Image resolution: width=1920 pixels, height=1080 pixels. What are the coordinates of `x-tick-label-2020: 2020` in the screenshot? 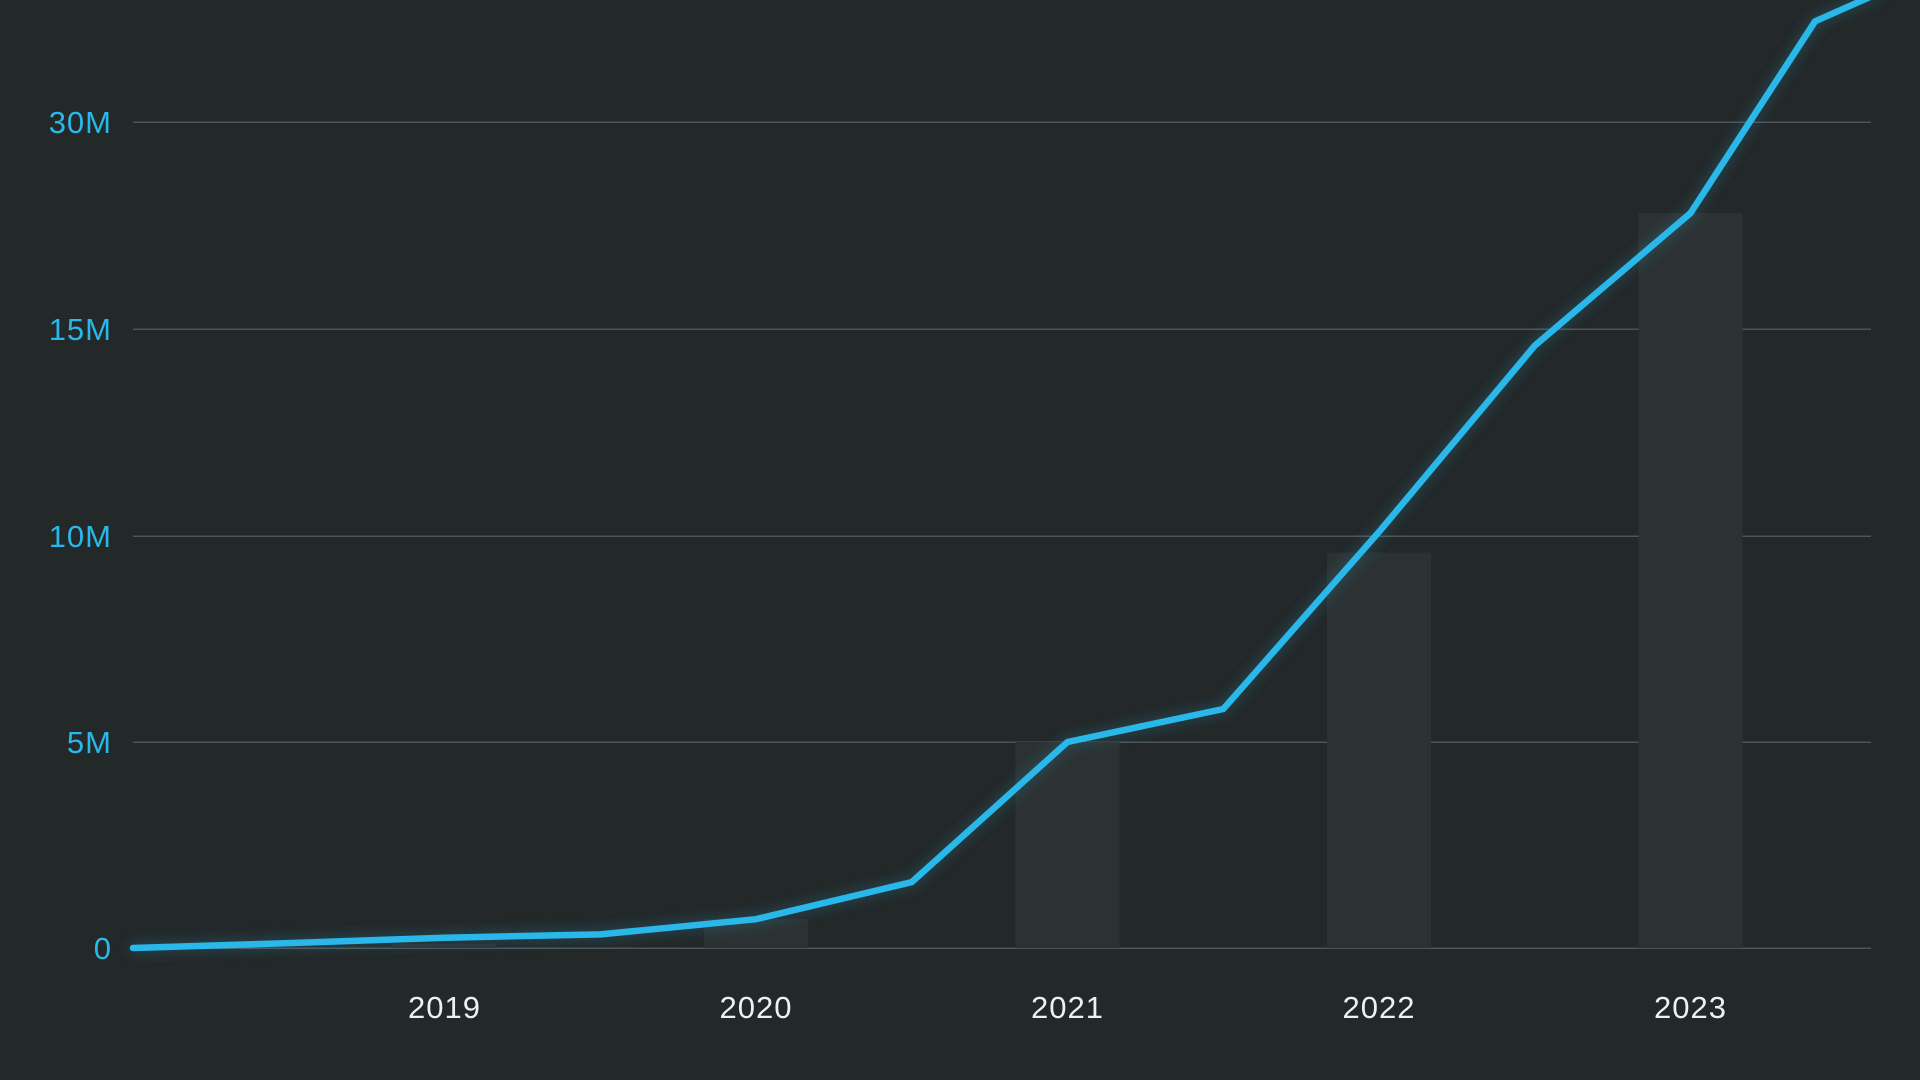 It's located at (756, 1007).